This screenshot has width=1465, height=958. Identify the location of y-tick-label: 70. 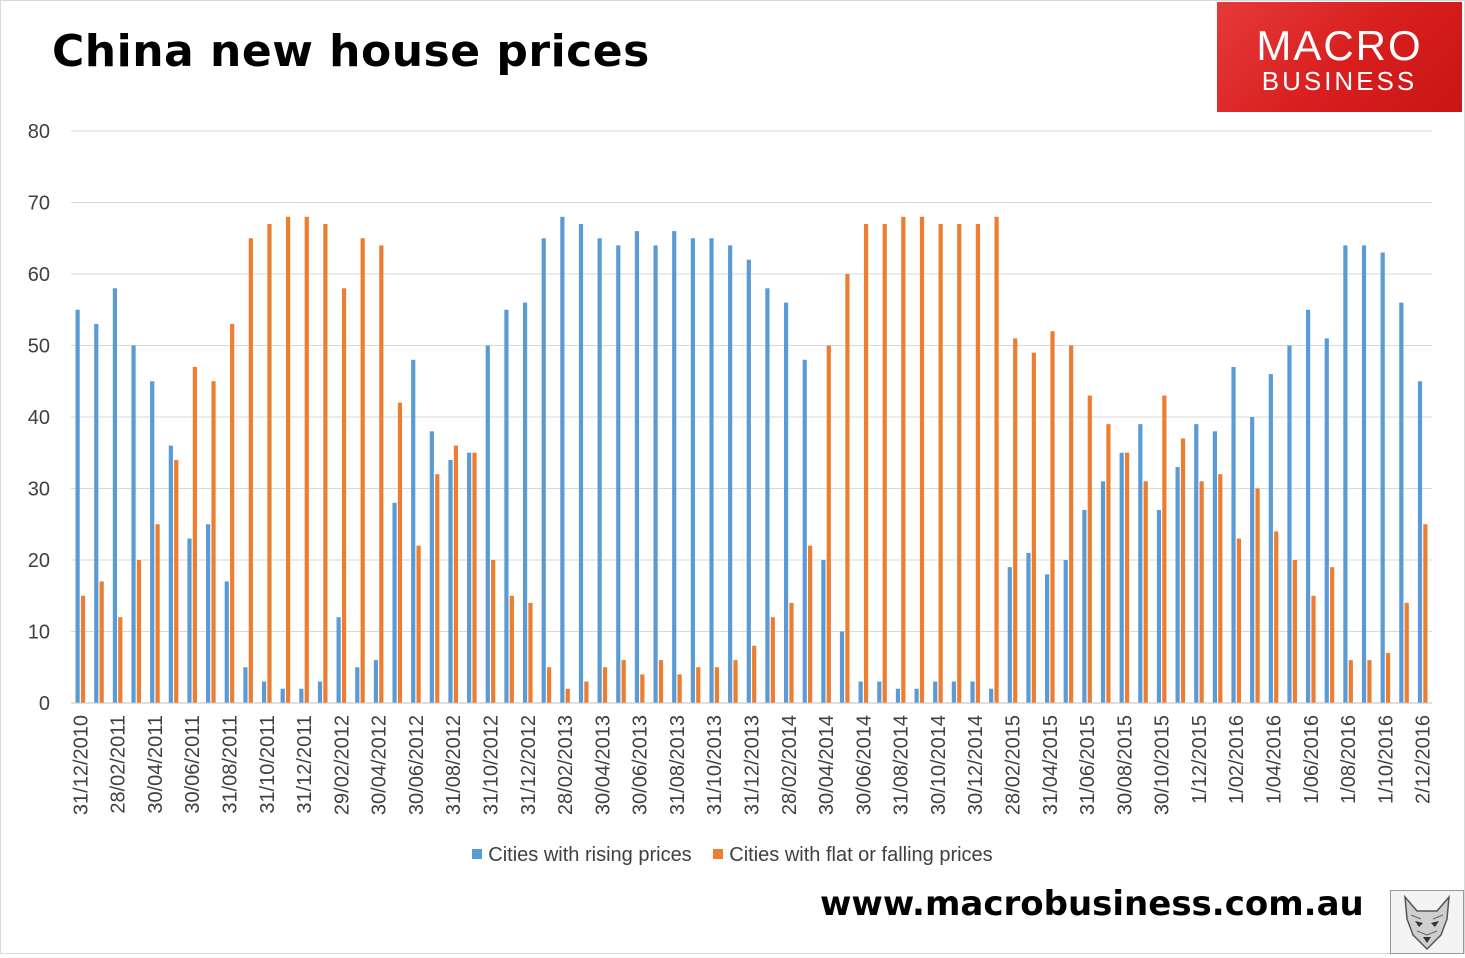
(39, 204).